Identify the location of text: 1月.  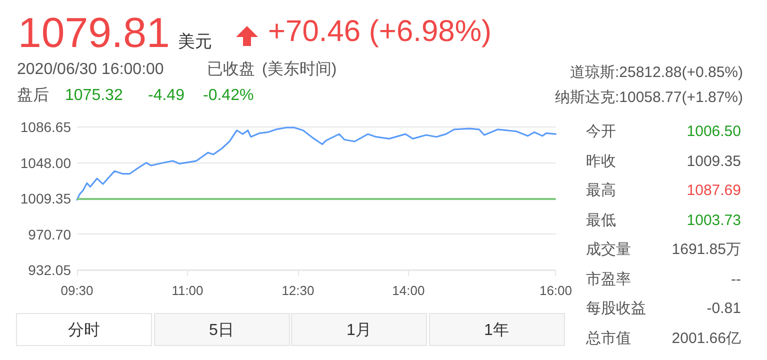
(359, 329).